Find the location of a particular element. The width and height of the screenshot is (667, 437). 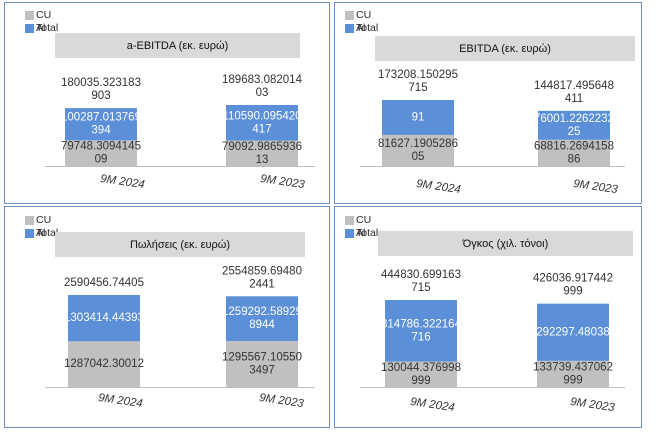

data-label-total: 2554859.69480 2441 is located at coordinates (262, 277).